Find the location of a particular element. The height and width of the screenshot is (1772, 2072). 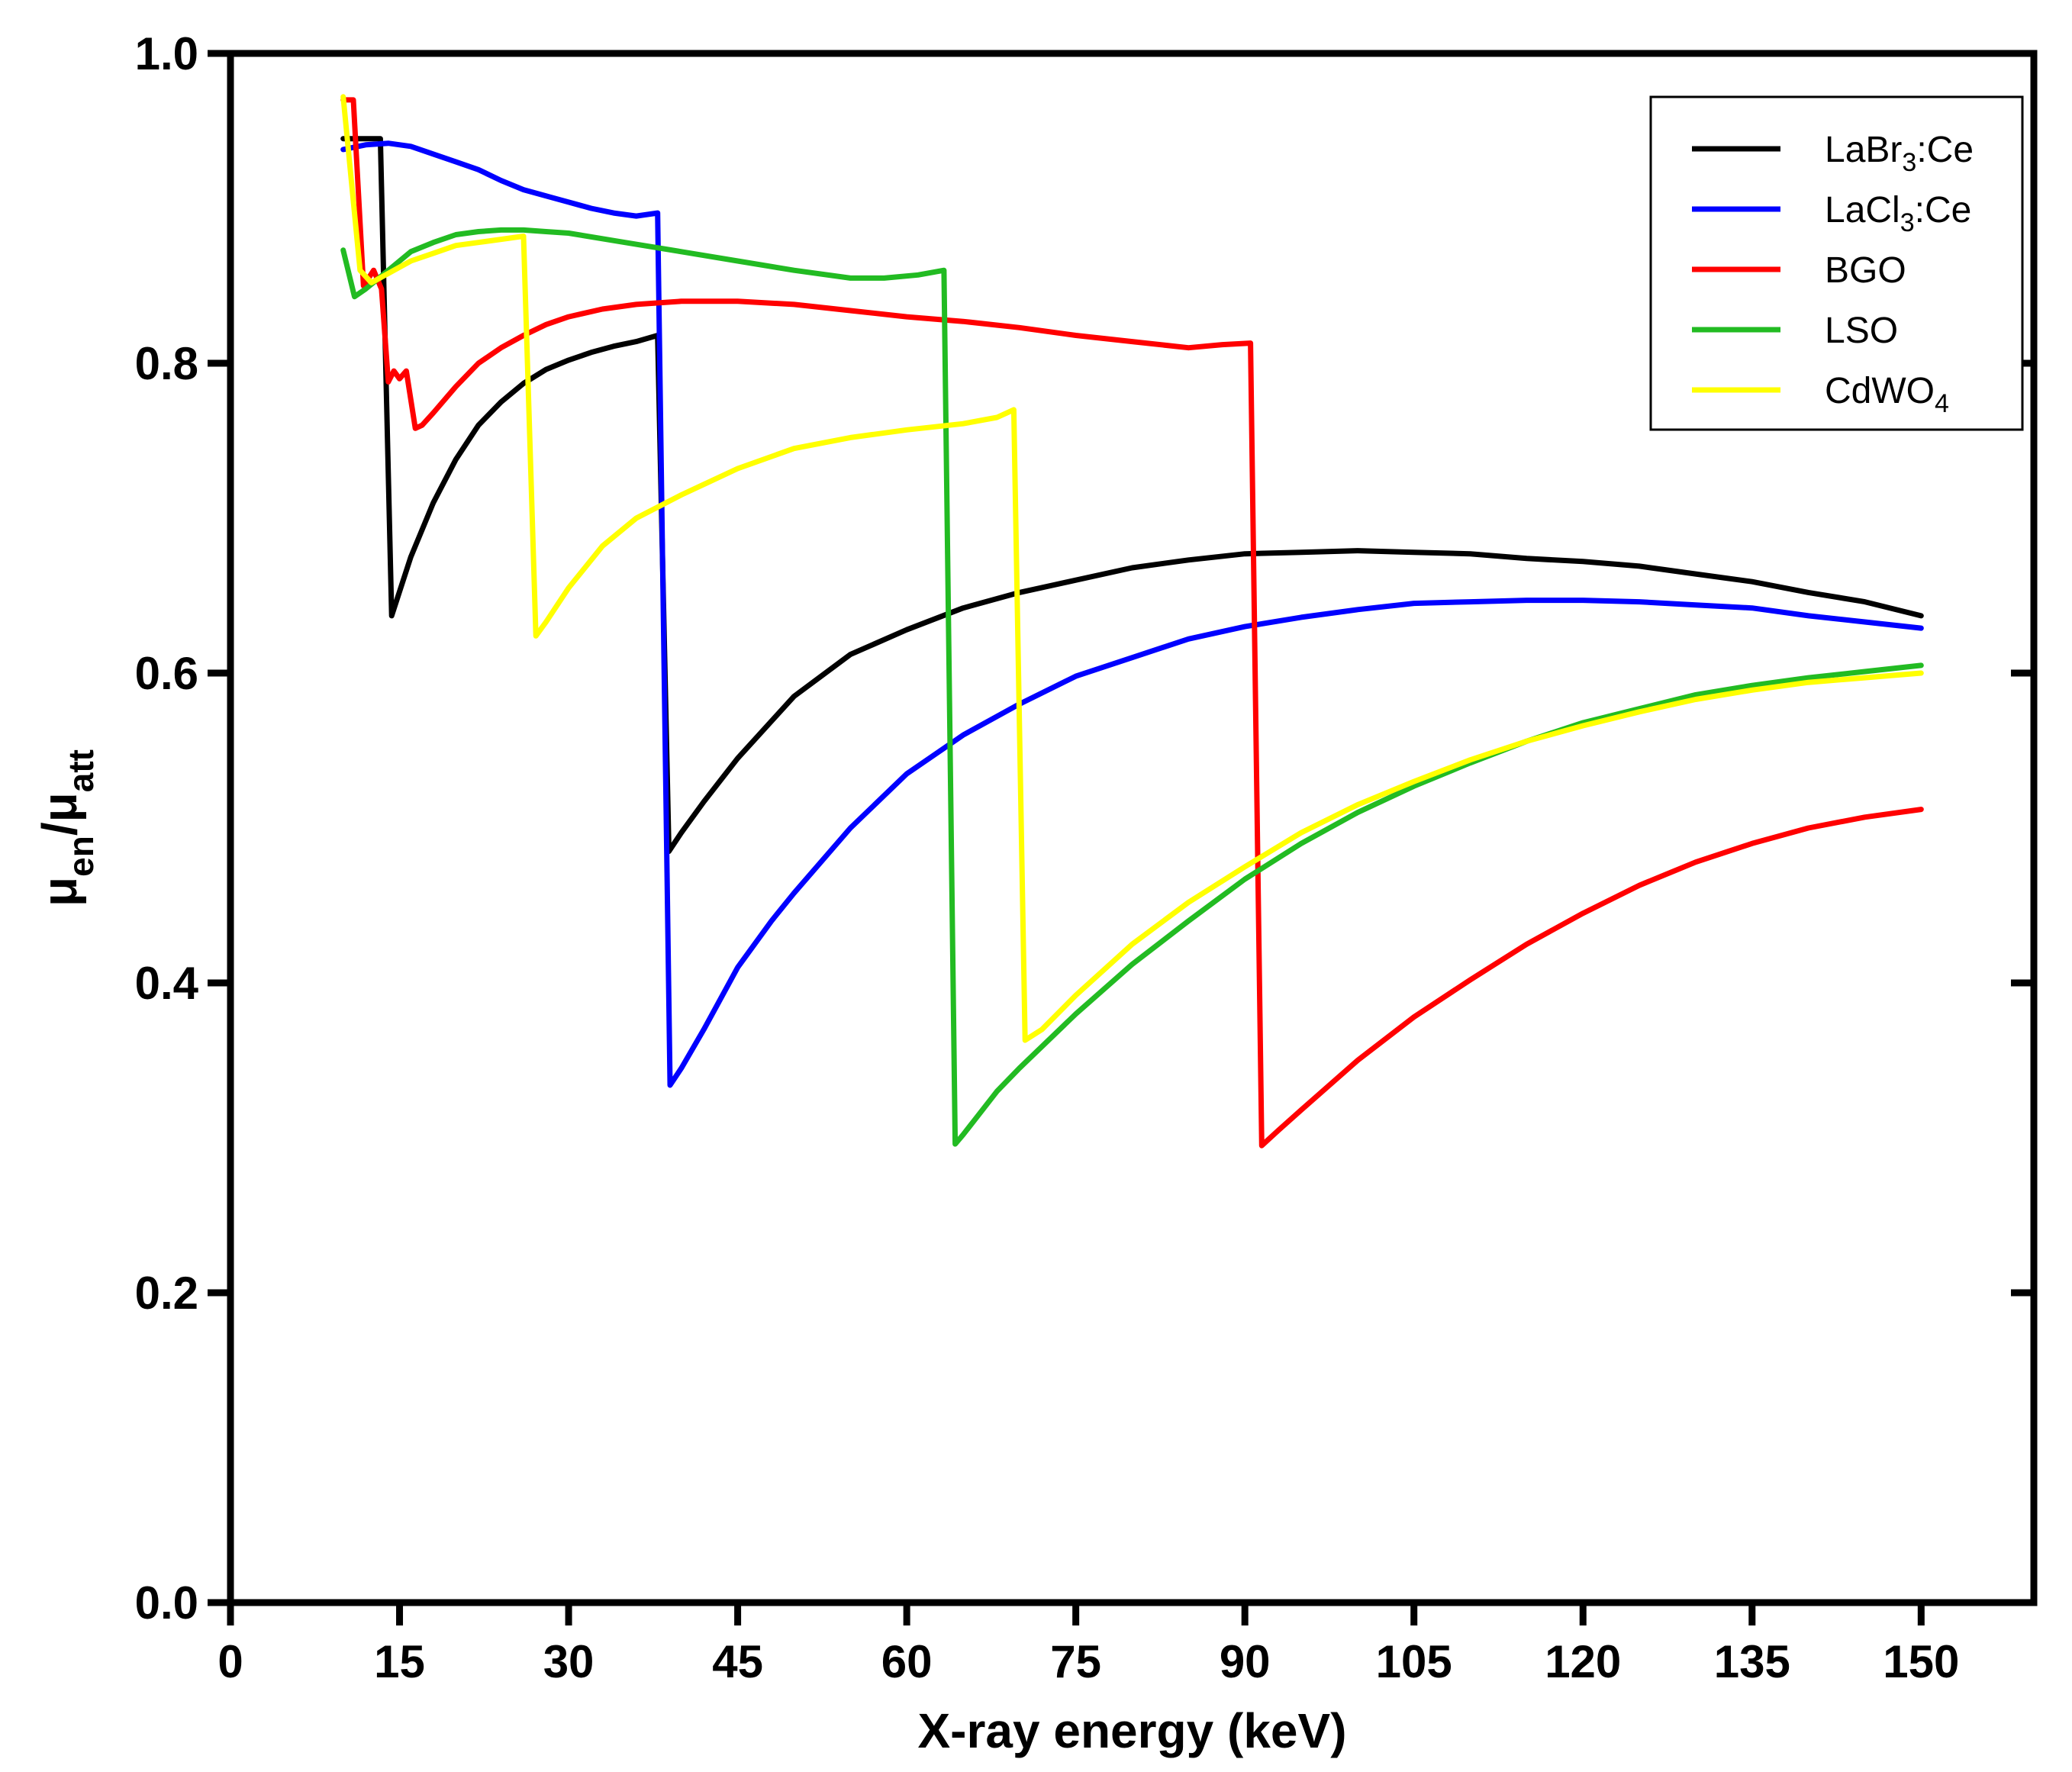

y-tick-label: 0.6 is located at coordinates (166, 673).